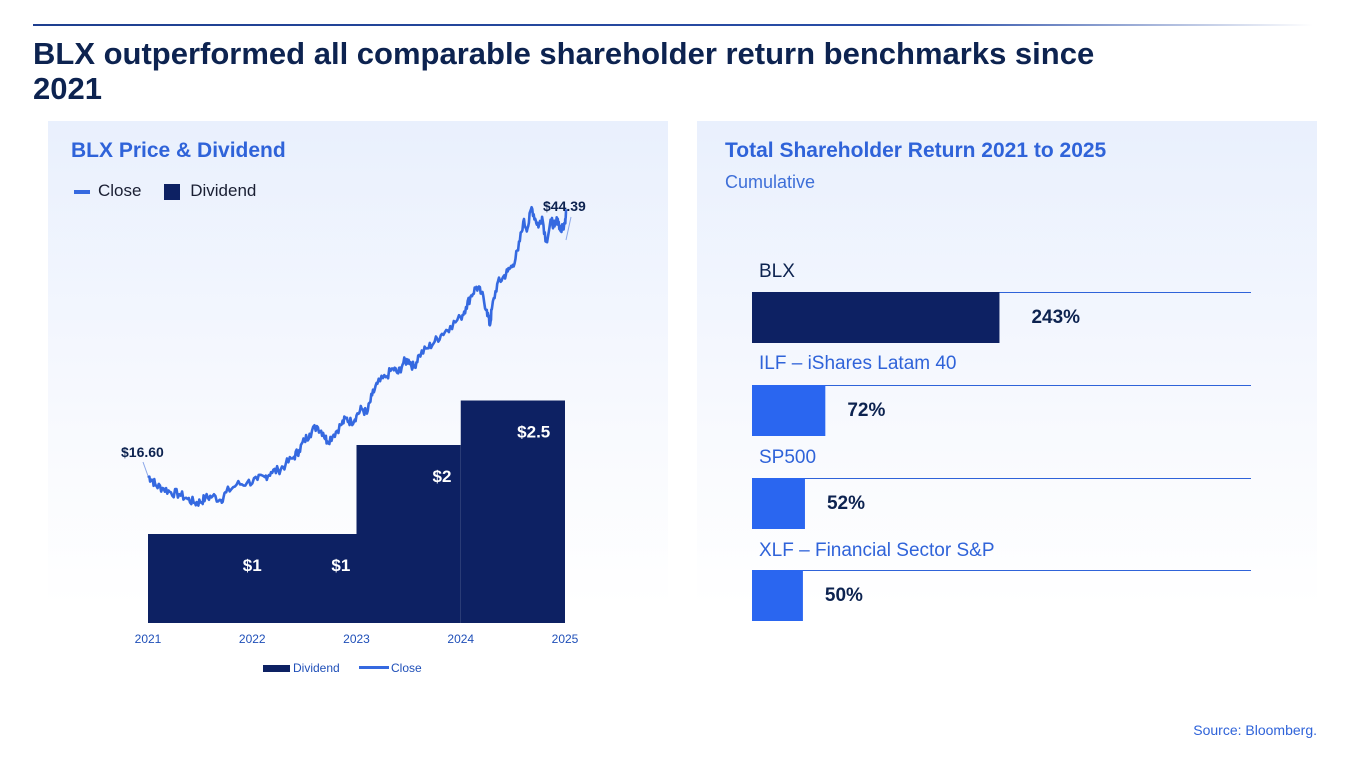  I want to click on legend-close-label: Close, so click(406, 668).